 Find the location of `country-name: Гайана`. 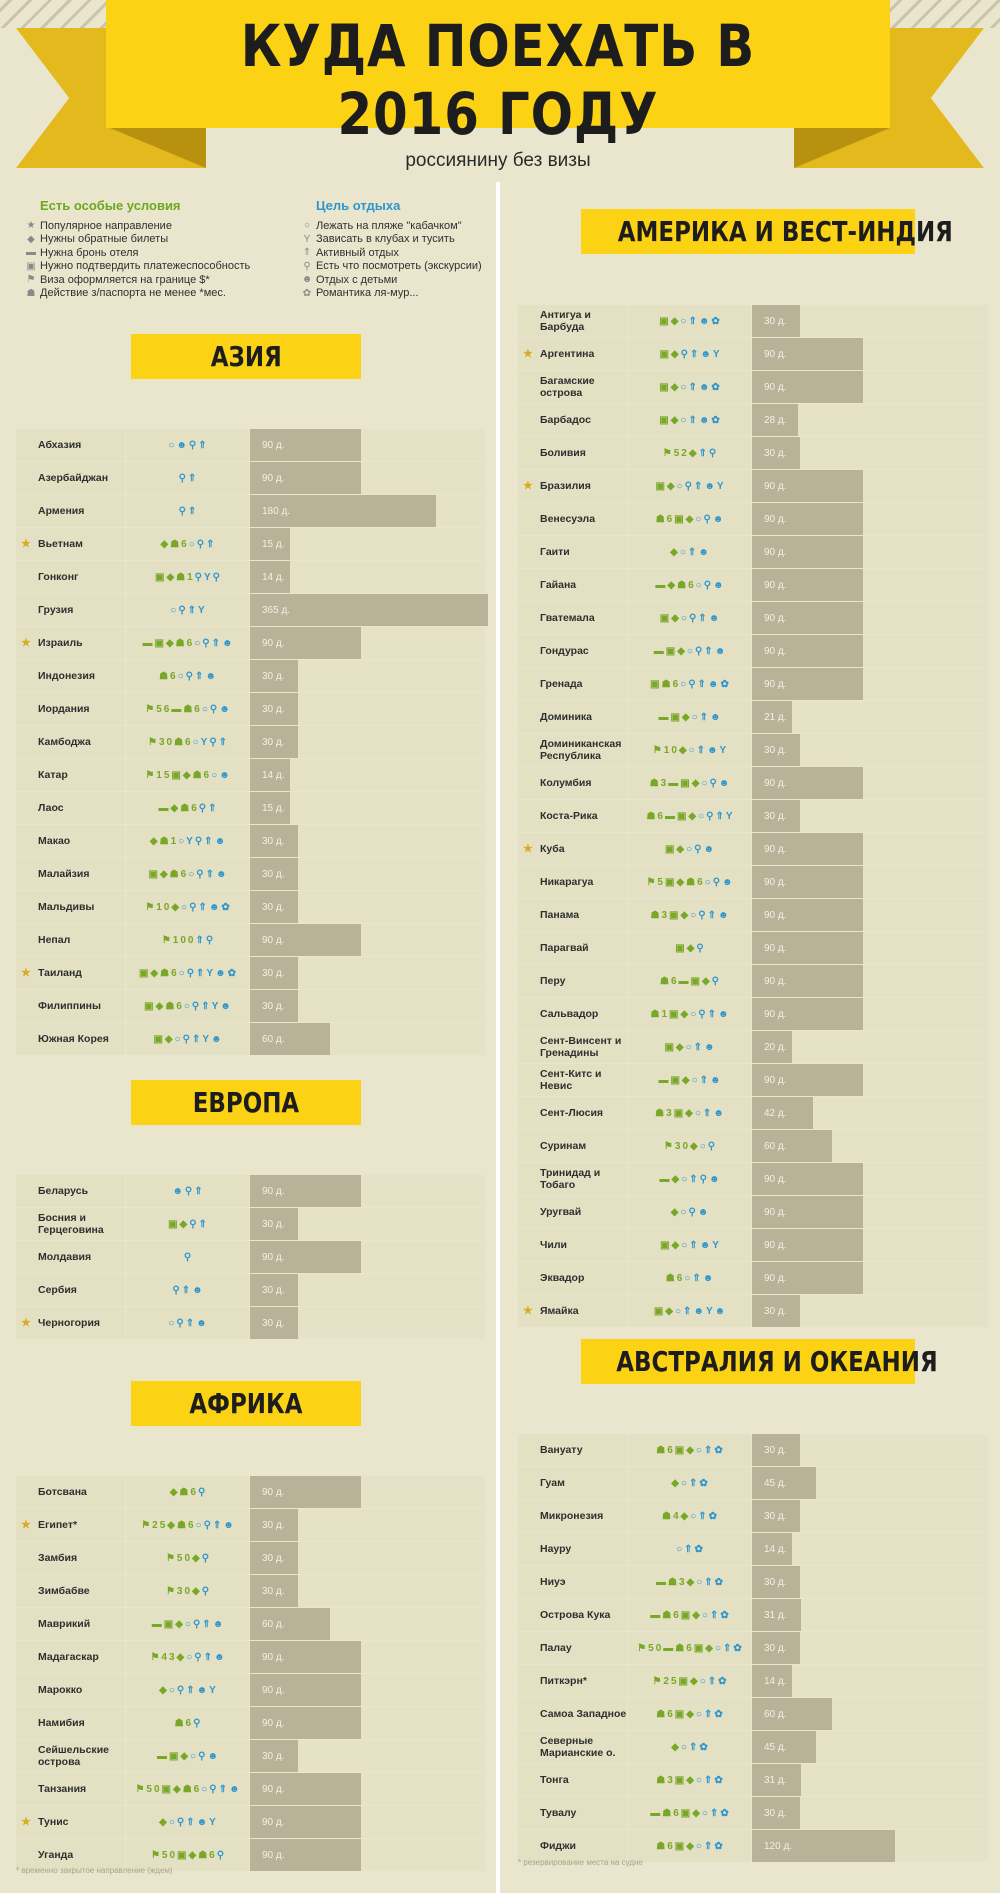

country-name: Гайана is located at coordinates (572, 585).